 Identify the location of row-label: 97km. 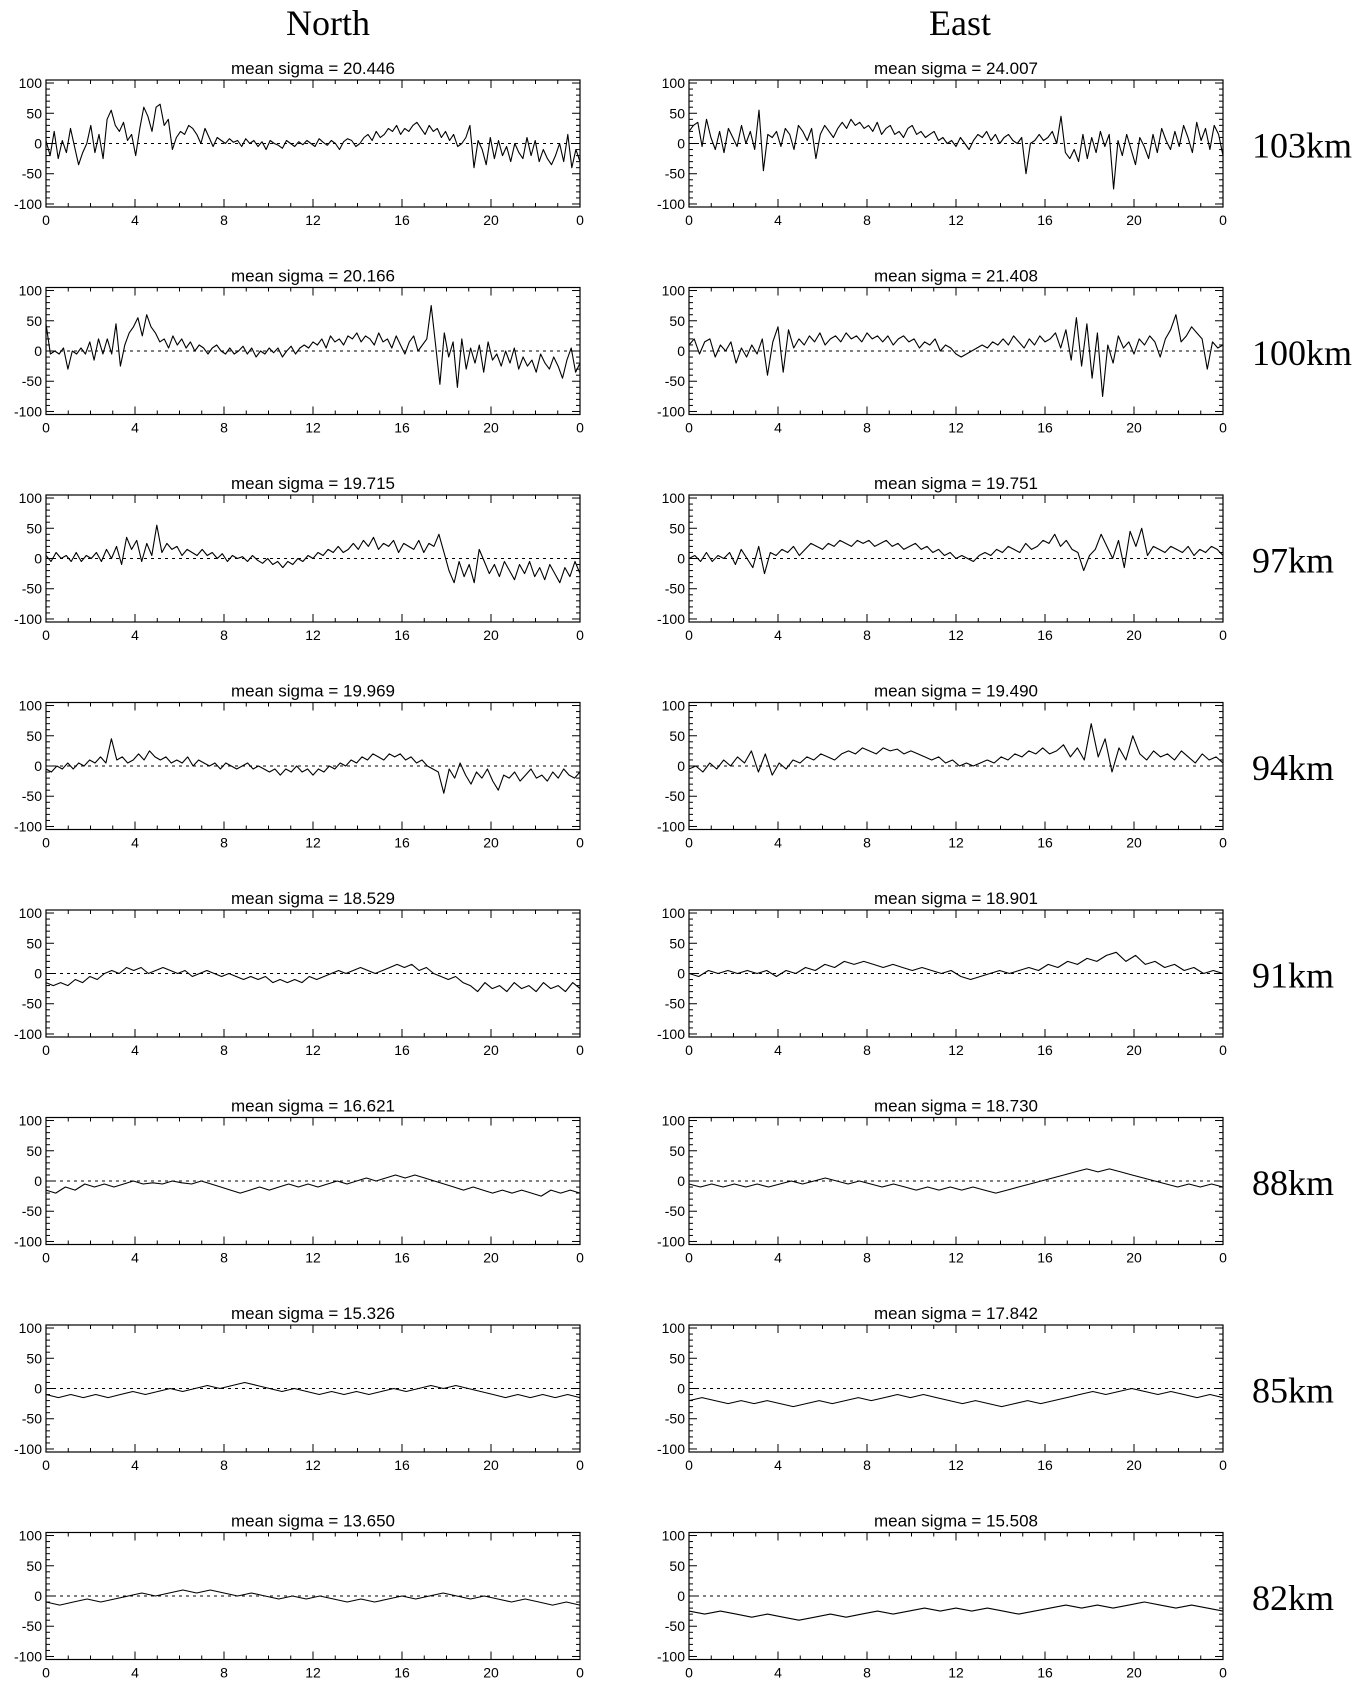
(1293, 561).